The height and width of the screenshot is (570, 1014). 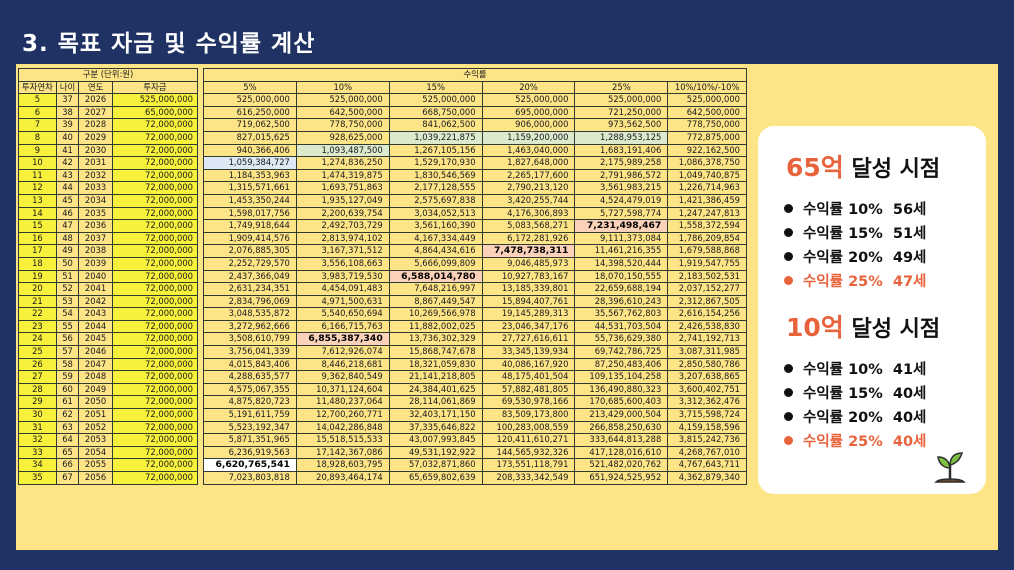 I want to click on heading-10eok: 10억 달성 시점, so click(x=863, y=326).